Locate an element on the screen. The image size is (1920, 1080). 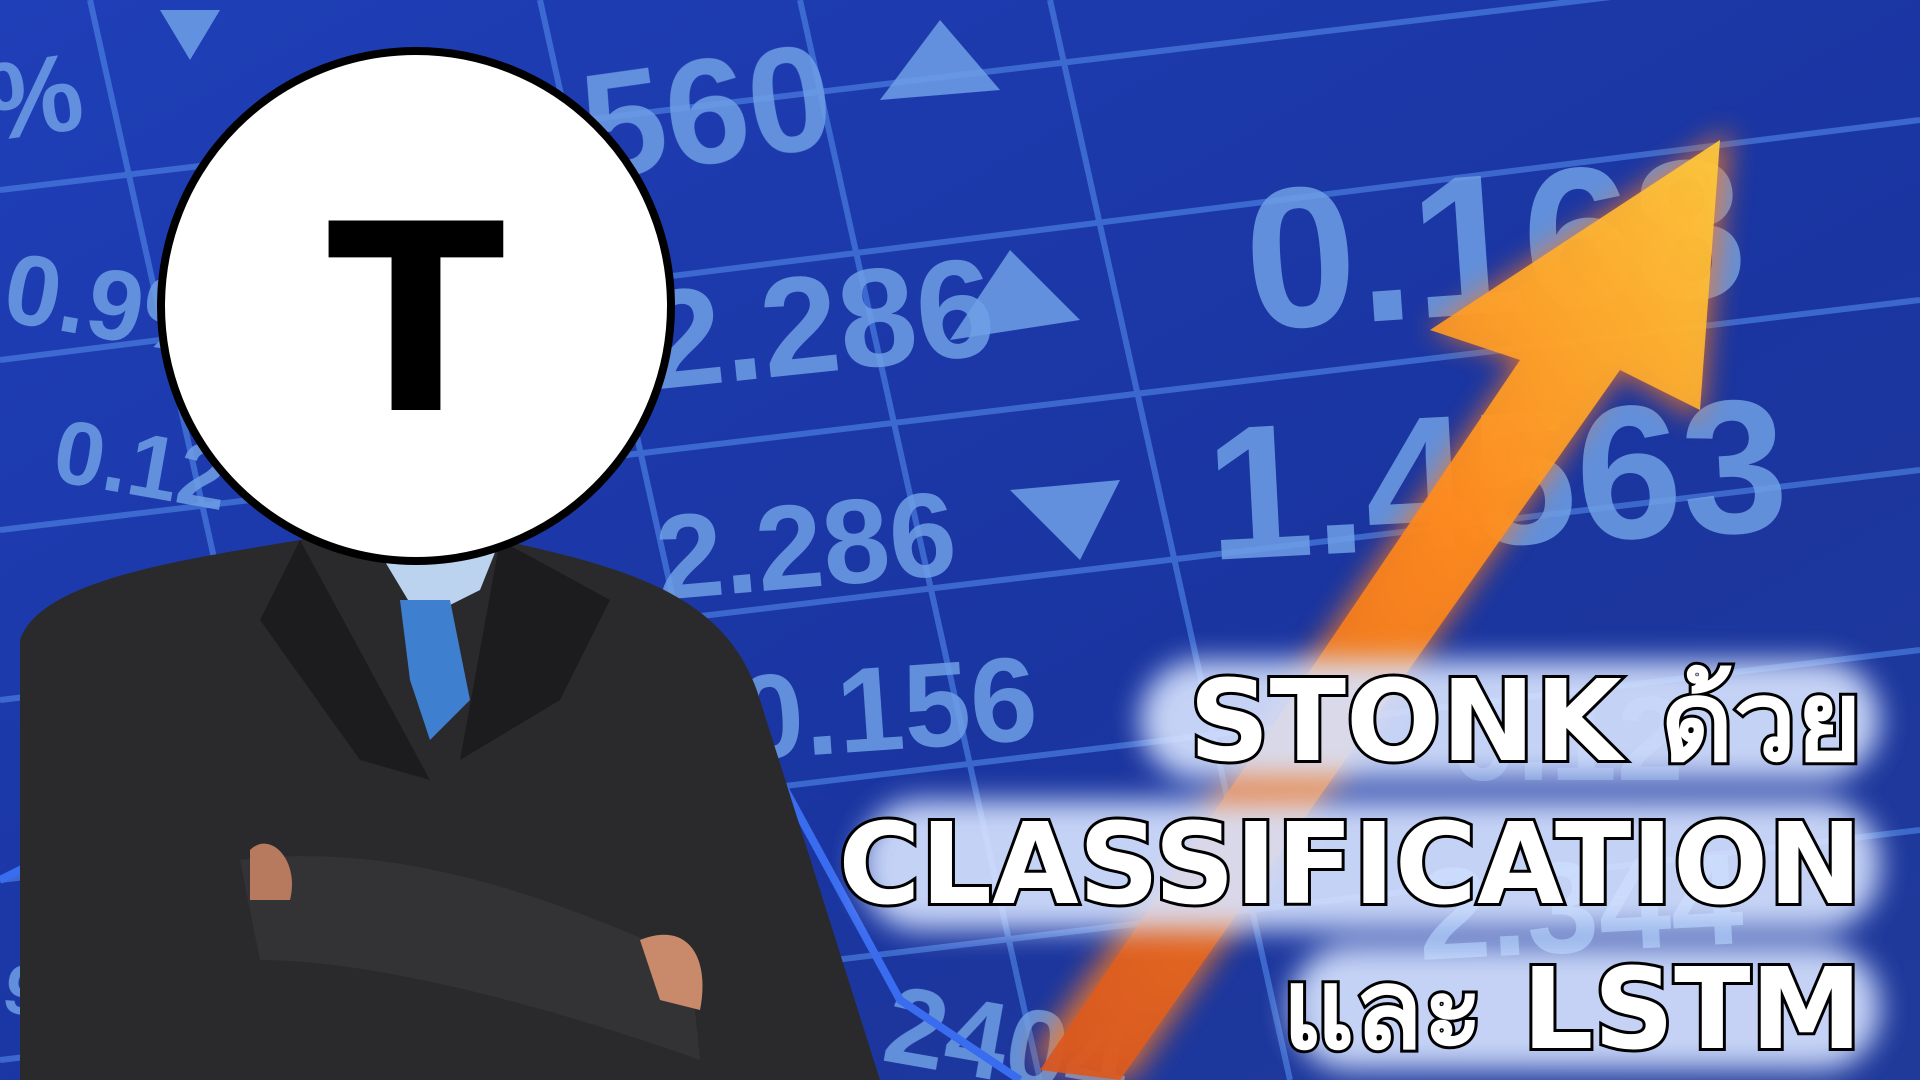
title-line: STONK ด้วย is located at coordinates (1525, 722).